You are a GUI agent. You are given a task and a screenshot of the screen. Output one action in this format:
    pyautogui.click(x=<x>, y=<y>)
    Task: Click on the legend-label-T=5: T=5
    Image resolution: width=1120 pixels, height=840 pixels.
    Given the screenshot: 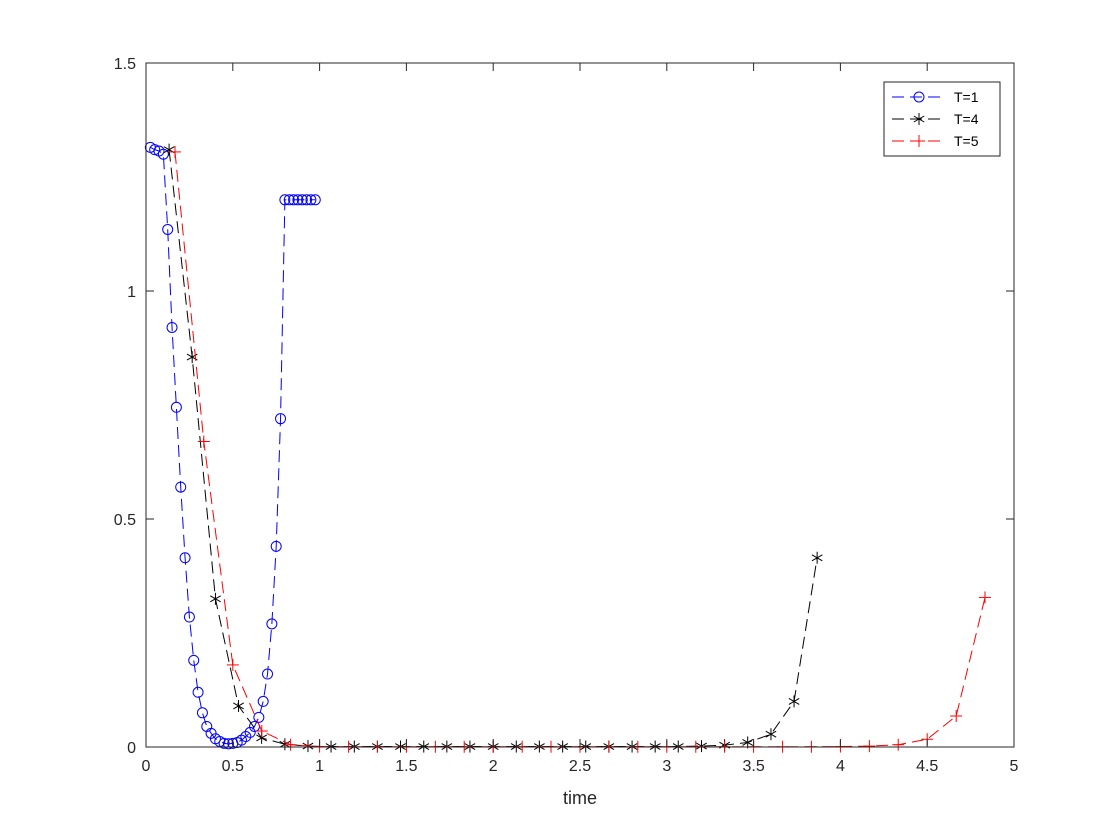 What is the action you would take?
    pyautogui.click(x=966, y=141)
    